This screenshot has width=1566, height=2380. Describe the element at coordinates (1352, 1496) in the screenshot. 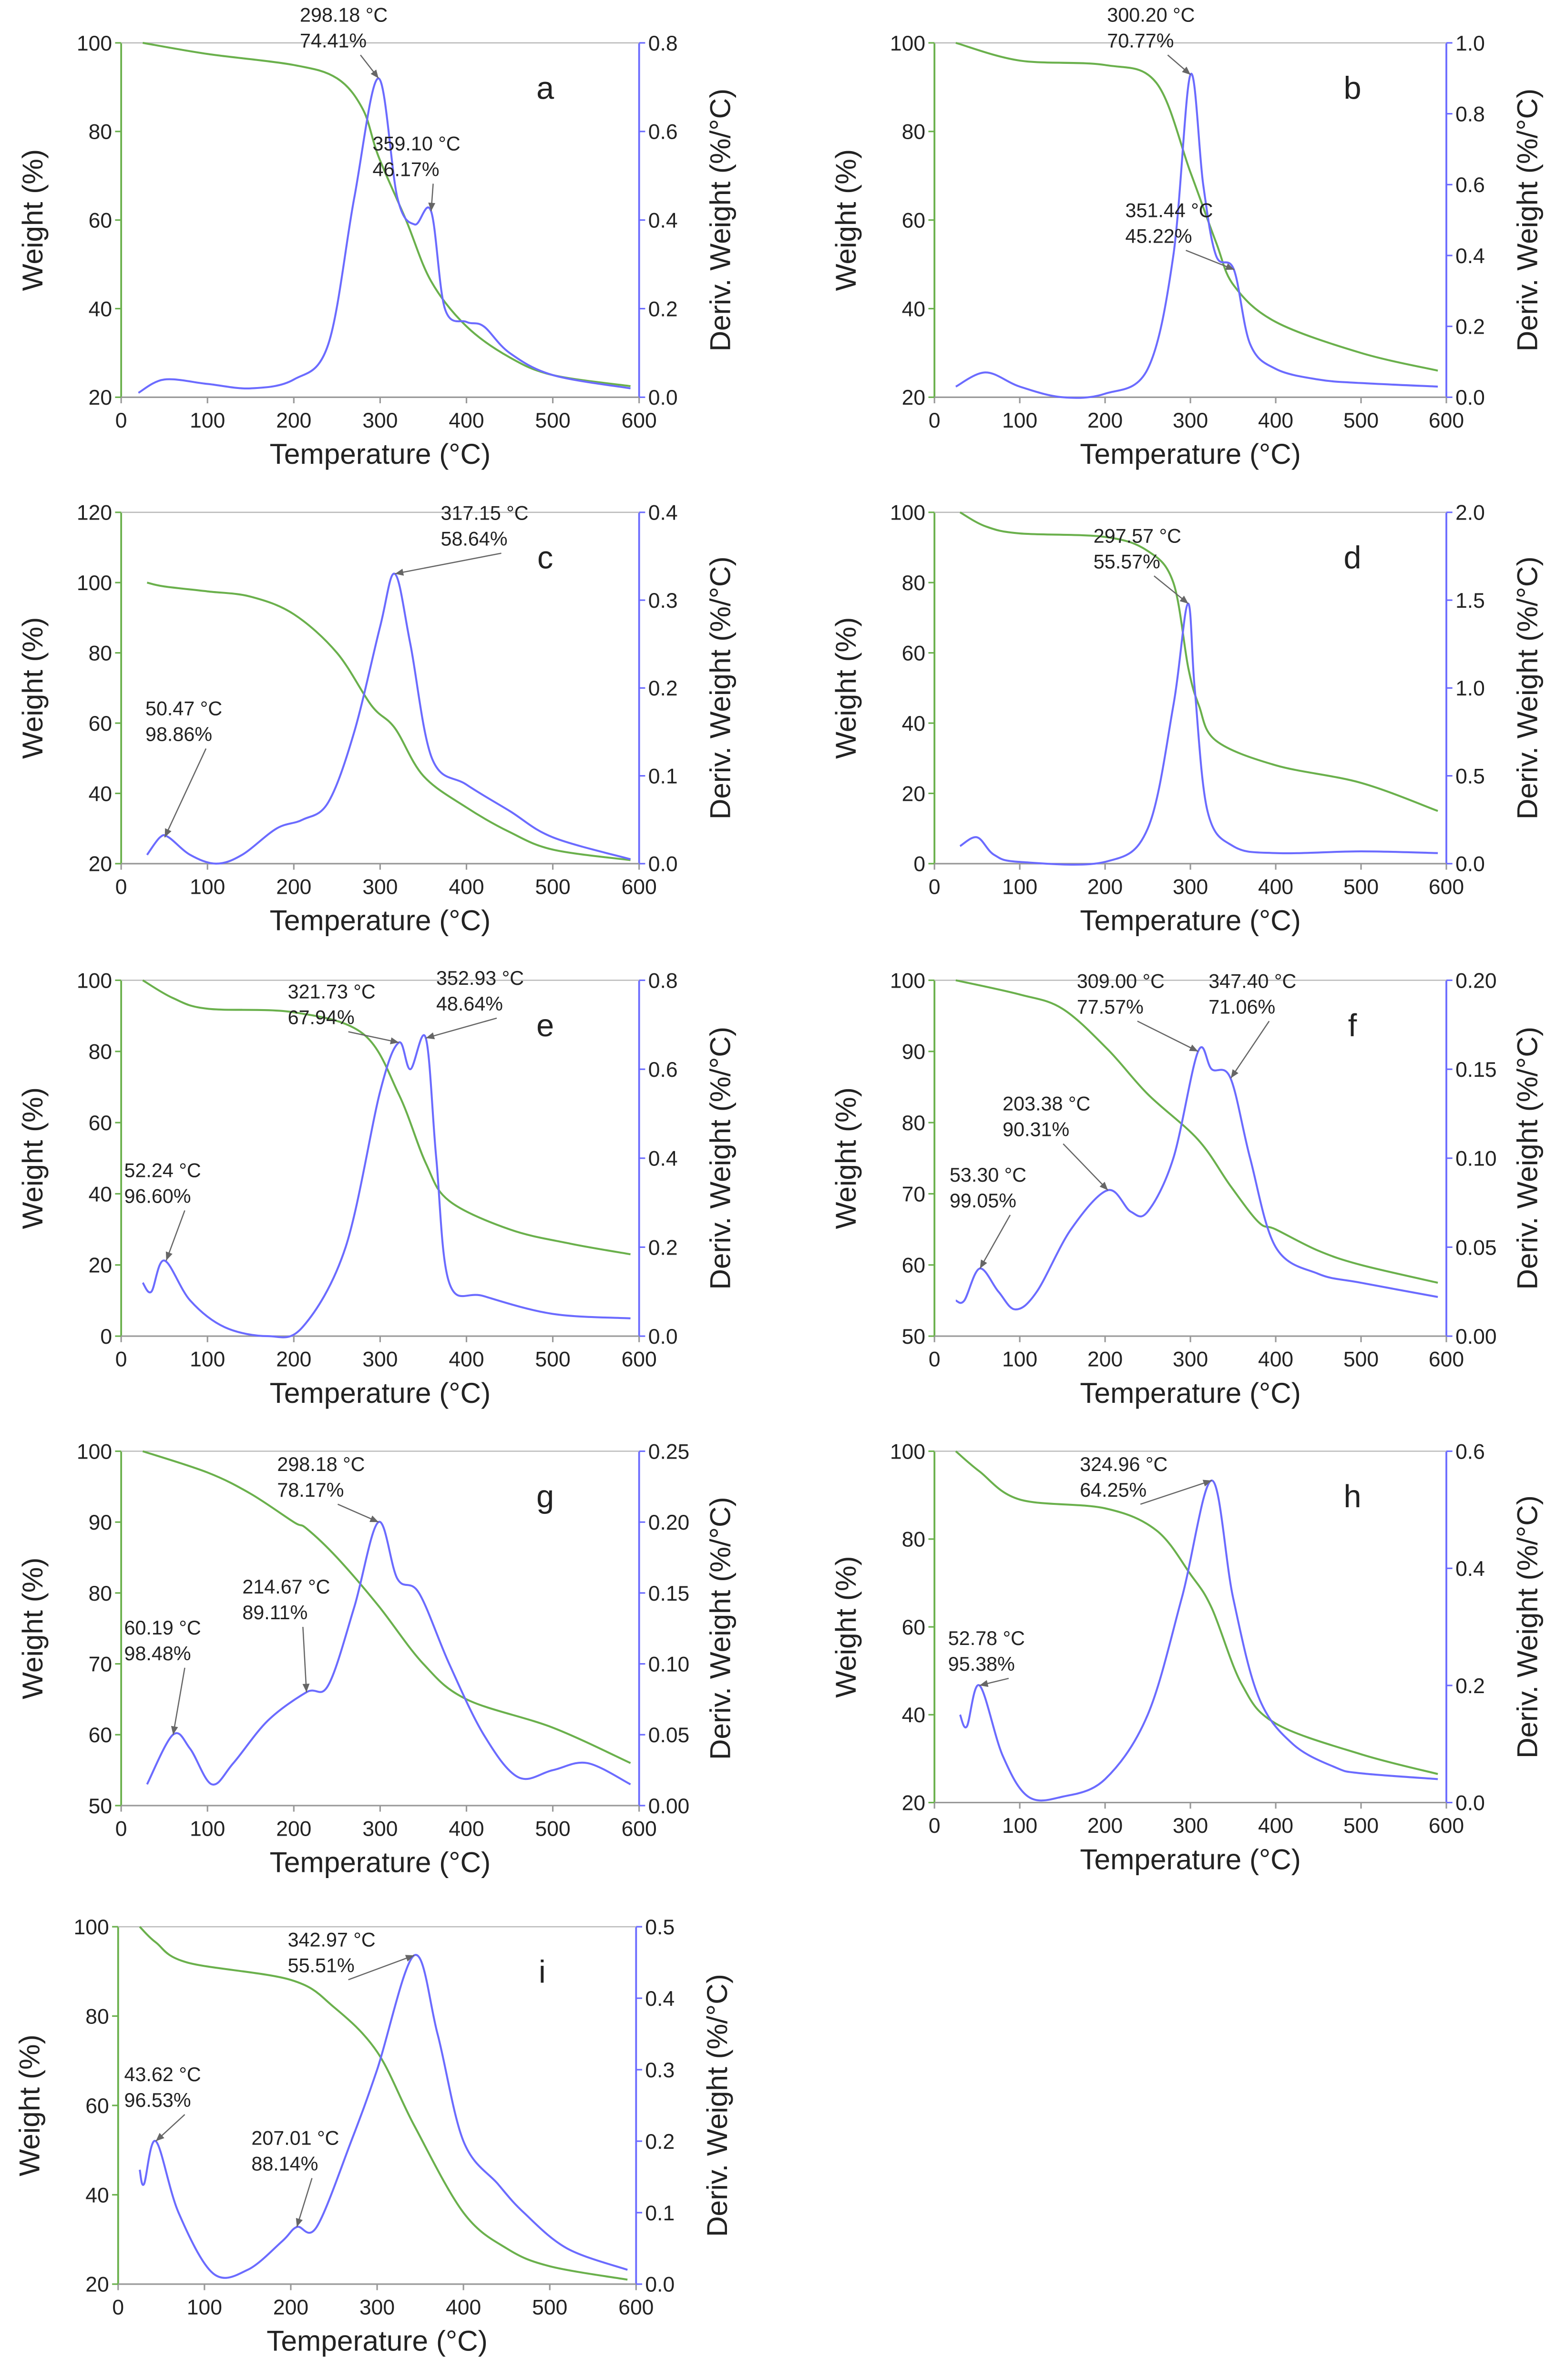

I see `panel-letter: h` at that location.